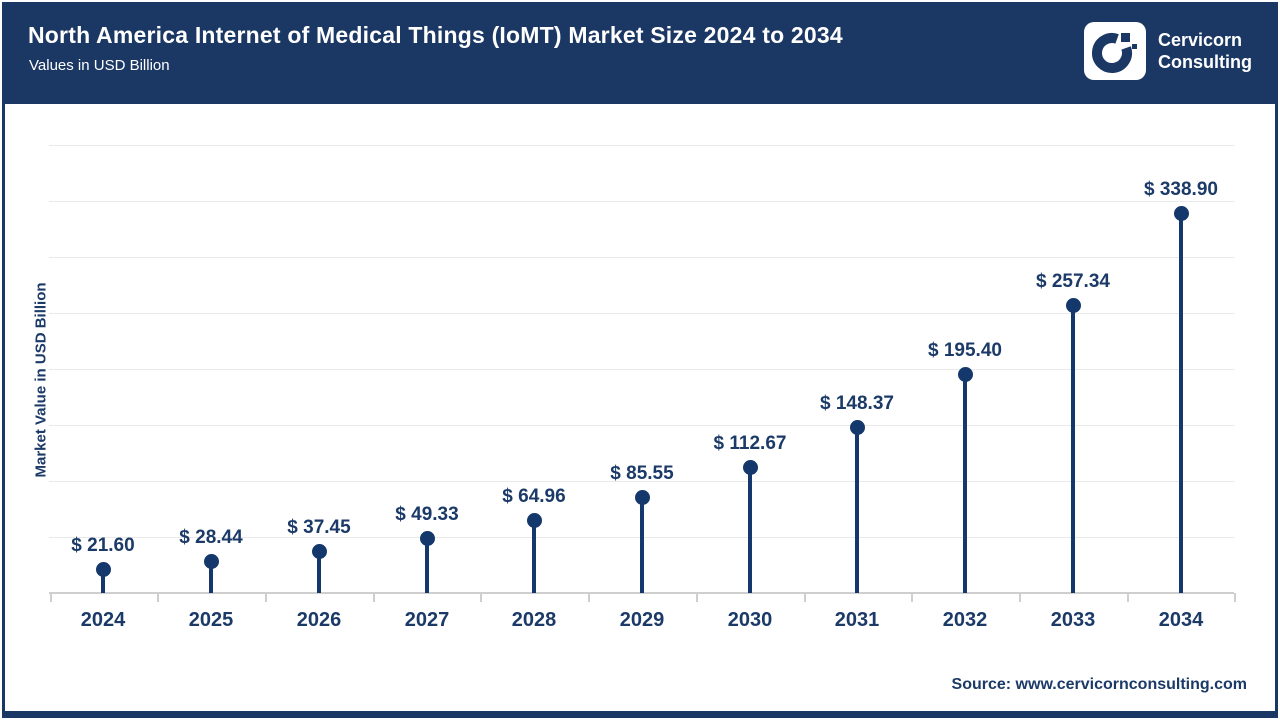  I want to click on brand-logo-text: Cervicorn Consulting, so click(1205, 51).